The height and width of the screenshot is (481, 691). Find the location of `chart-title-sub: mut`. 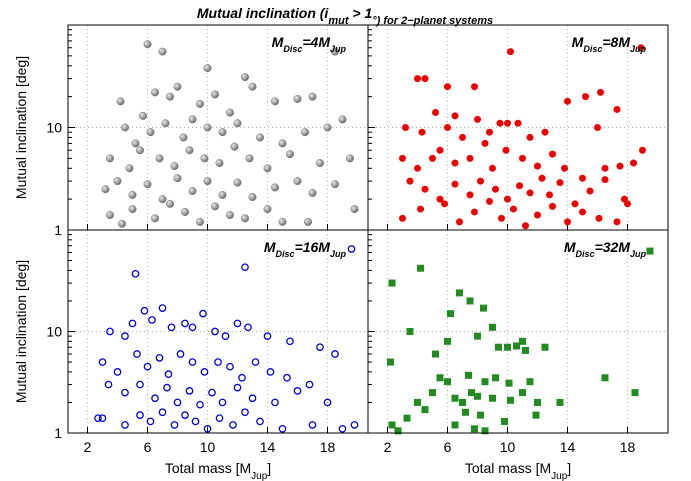

chart-title-sub: mut is located at coordinates (339, 21).